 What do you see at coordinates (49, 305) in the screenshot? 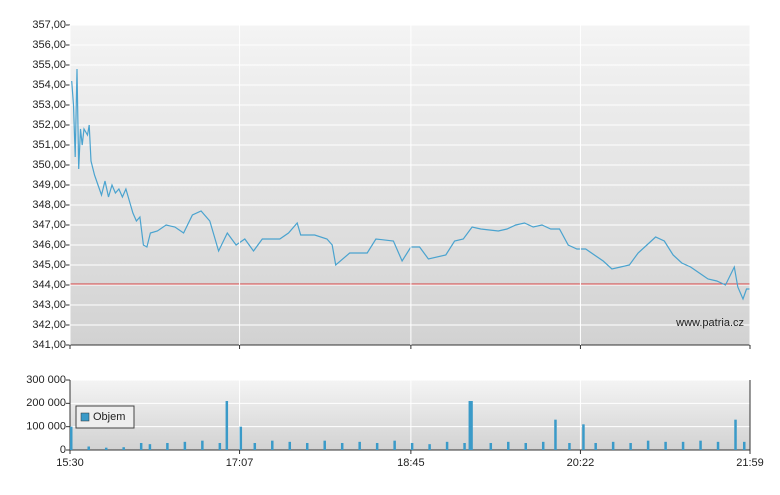
I see `y-tick-label: 343,00` at bounding box center [49, 305].